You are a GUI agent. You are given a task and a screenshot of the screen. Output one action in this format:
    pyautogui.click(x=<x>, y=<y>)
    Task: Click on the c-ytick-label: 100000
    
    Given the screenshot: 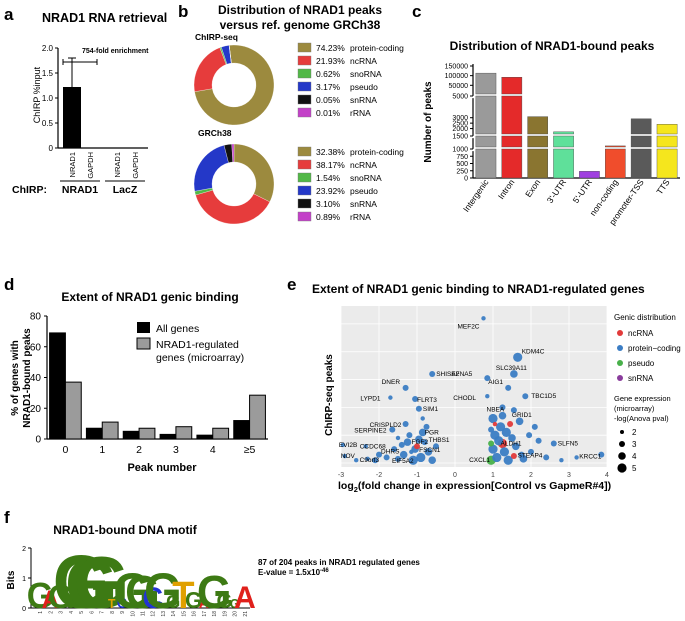 What is the action you would take?
    pyautogui.click(x=456, y=76)
    